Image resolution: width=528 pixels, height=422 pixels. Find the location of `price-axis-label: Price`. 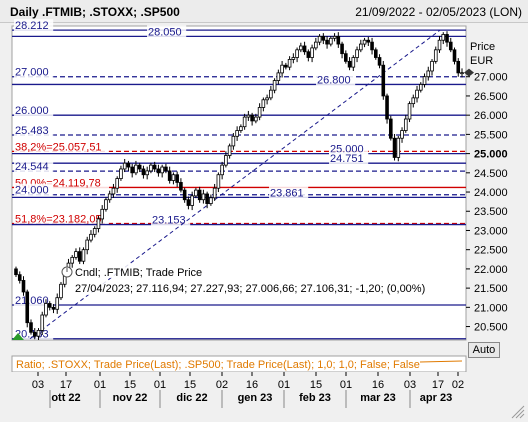

price-axis-label: Price is located at coordinates (482, 47).